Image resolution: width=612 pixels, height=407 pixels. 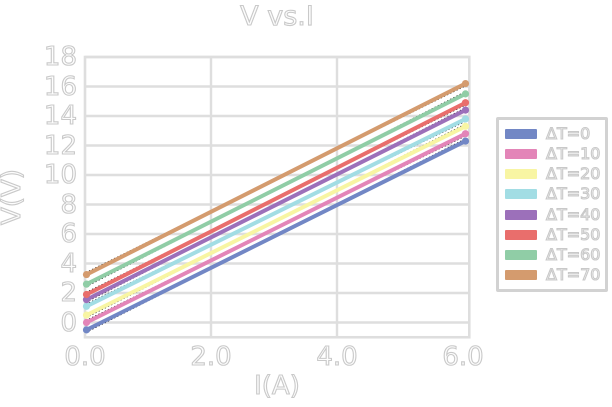 I want to click on x-axis-label: I(A), so click(x=277, y=385).